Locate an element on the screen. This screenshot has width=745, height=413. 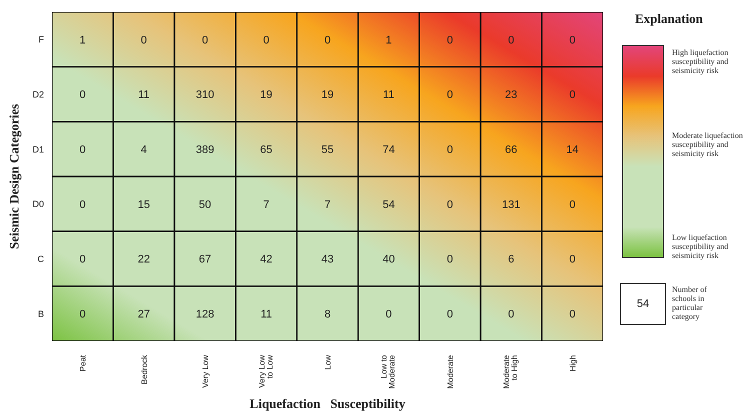
data-label: 67 is located at coordinates (205, 260).